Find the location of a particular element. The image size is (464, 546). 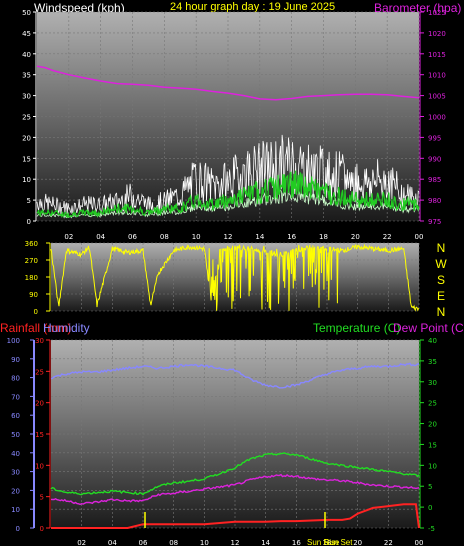

rainfall-tick-label: 30 is located at coordinates (39, 341).